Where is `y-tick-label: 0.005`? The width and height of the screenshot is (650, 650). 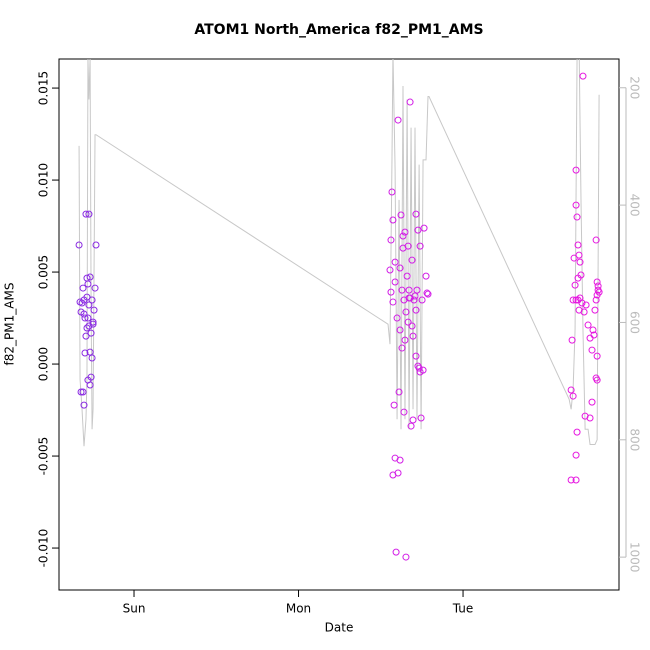
y-tick-label: 0.005 is located at coordinates (44, 272).